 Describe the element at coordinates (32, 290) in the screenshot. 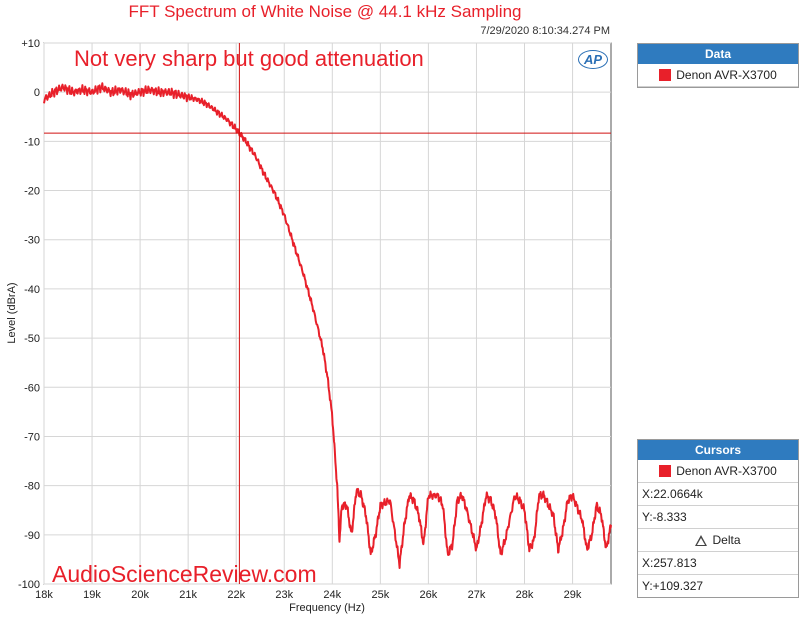

I see `y-tick-label: -40` at that location.